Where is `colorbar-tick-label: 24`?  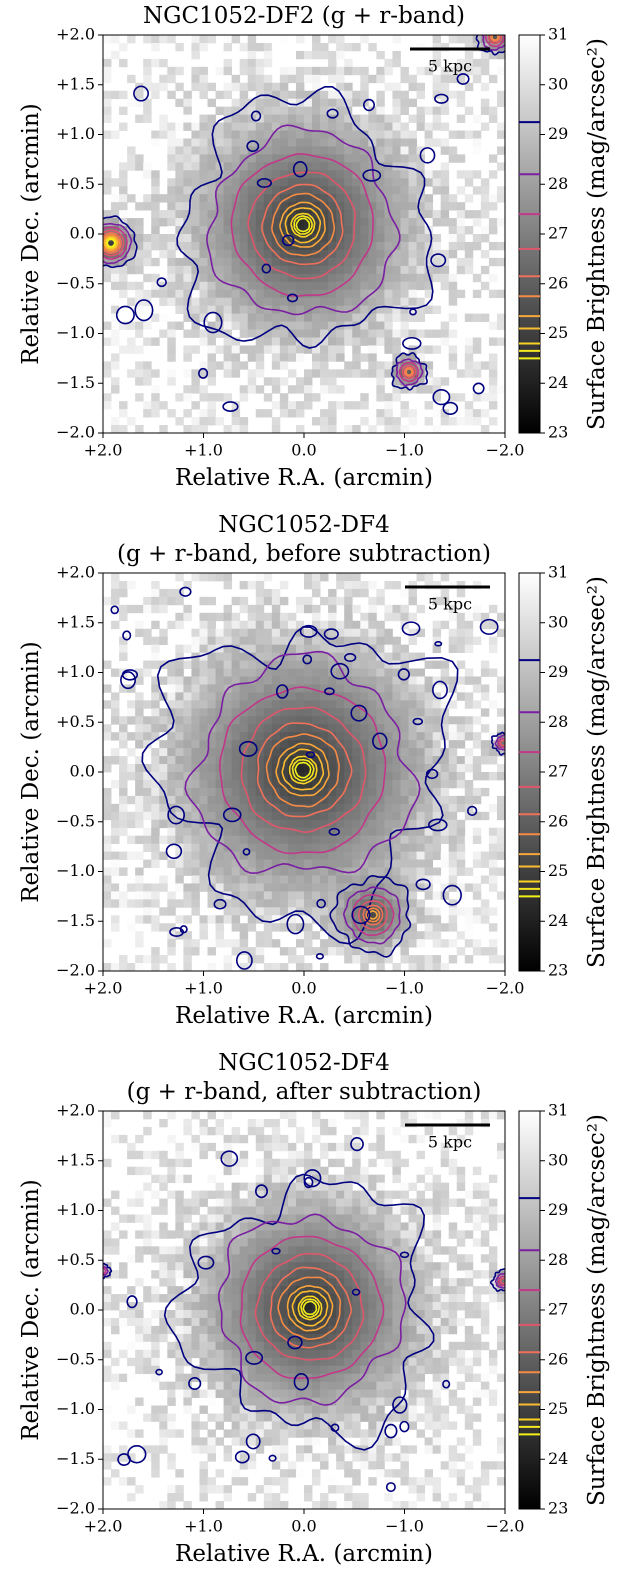
colorbar-tick-label: 24 is located at coordinates (558, 382).